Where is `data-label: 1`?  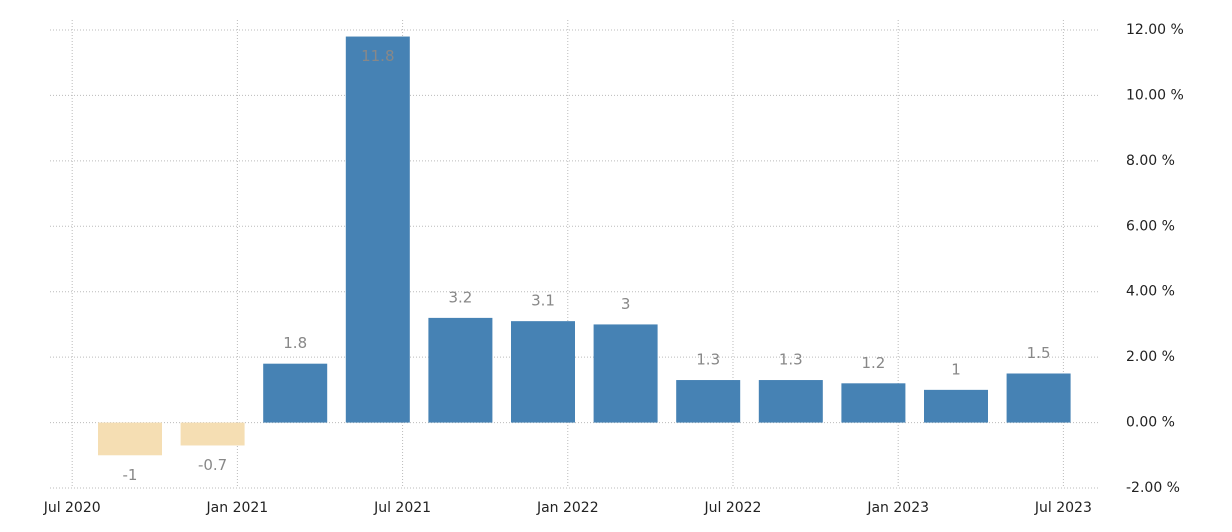
data-label: 1 is located at coordinates (956, 369).